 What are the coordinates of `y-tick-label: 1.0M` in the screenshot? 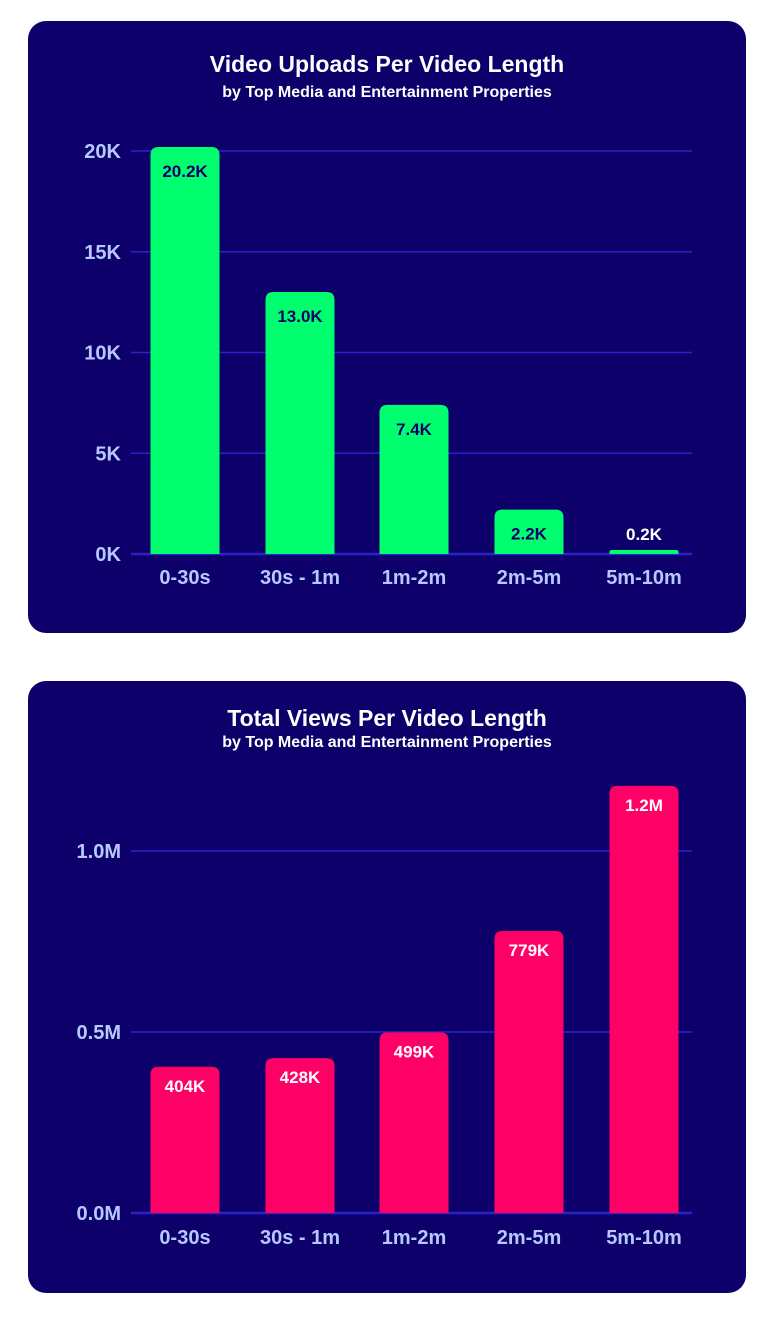 It's located at (99, 852).